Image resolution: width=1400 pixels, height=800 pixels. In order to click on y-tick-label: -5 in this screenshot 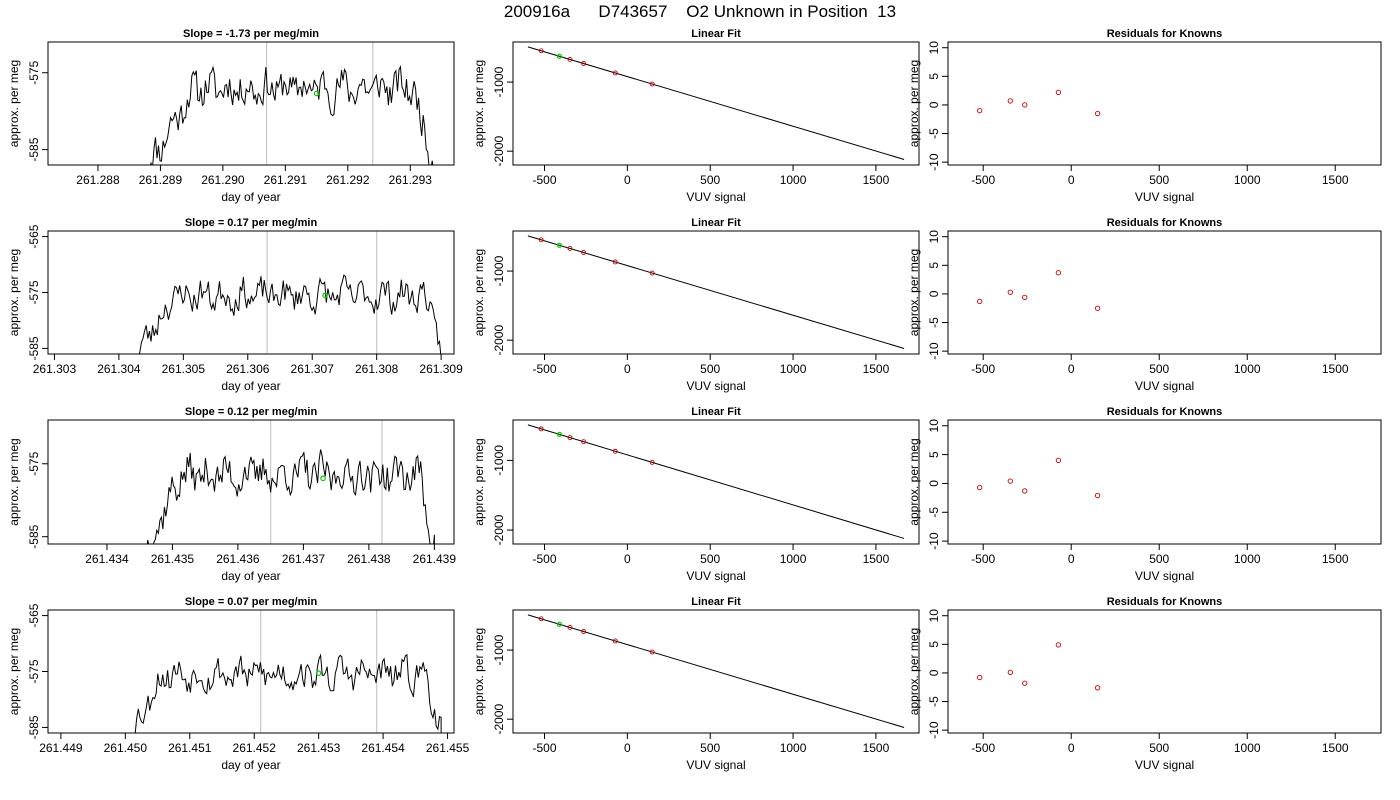, I will do `click(934, 133)`.